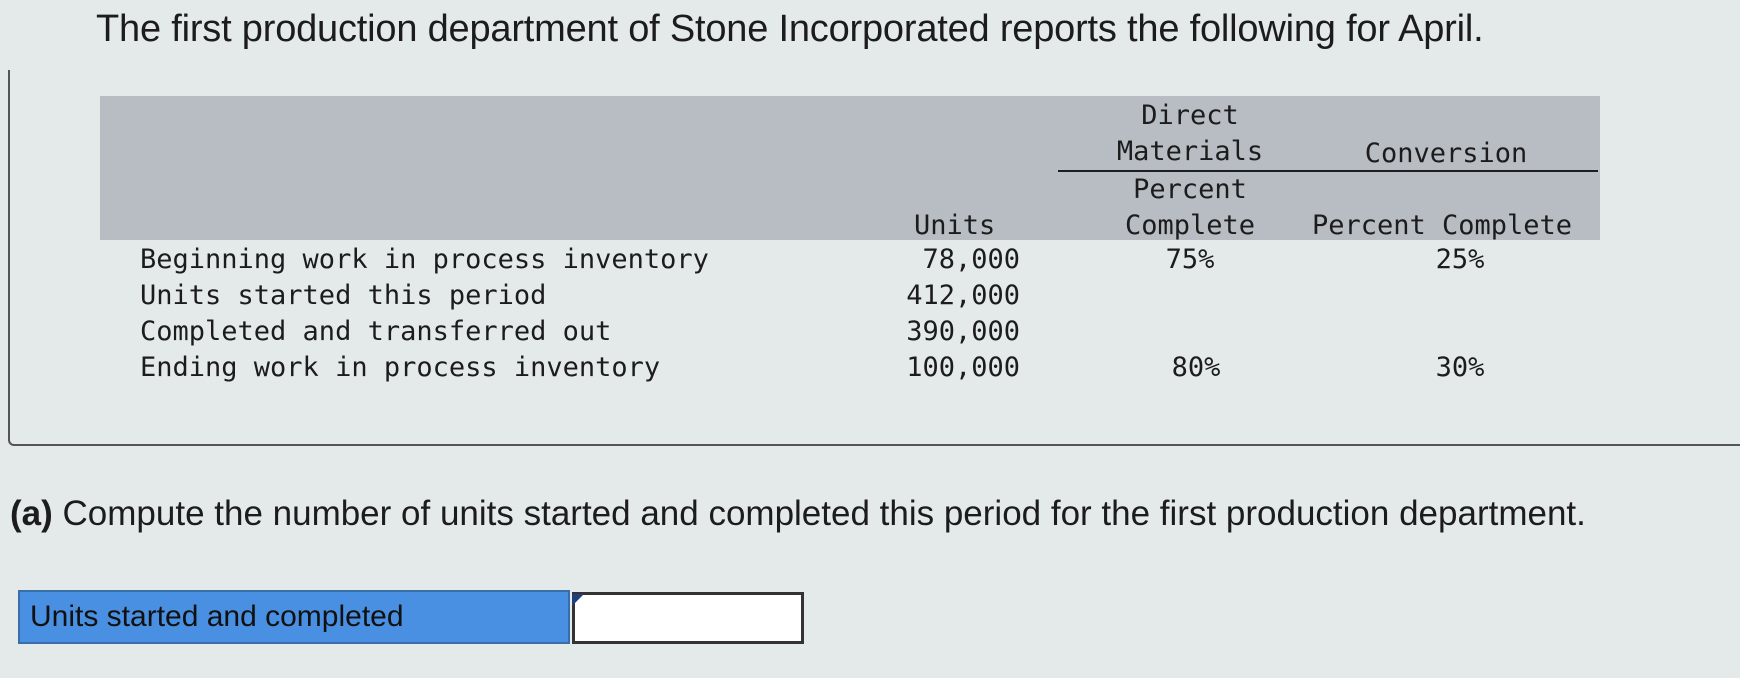 The width and height of the screenshot is (1740, 678). I want to click on row-conv-pct: 25%, so click(1460, 259).